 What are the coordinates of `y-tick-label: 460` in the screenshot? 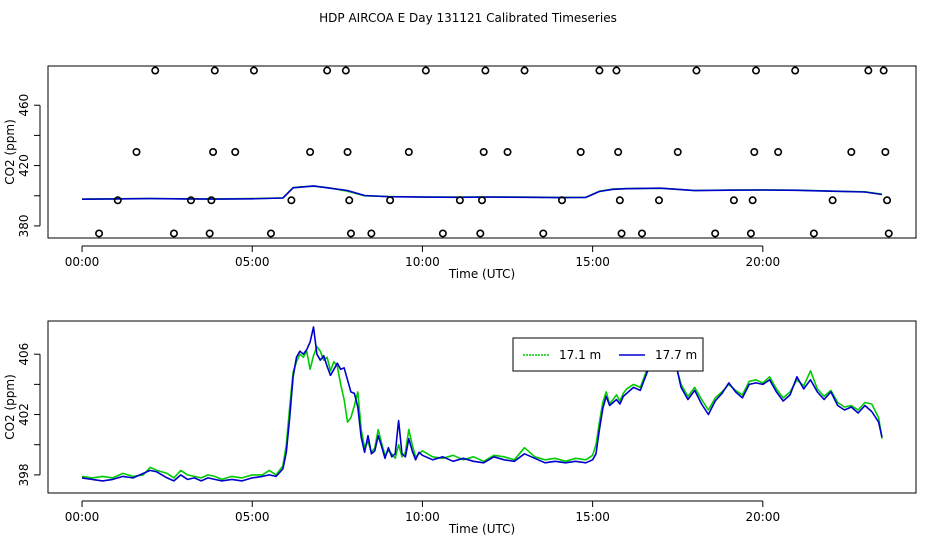 It's located at (24, 105).